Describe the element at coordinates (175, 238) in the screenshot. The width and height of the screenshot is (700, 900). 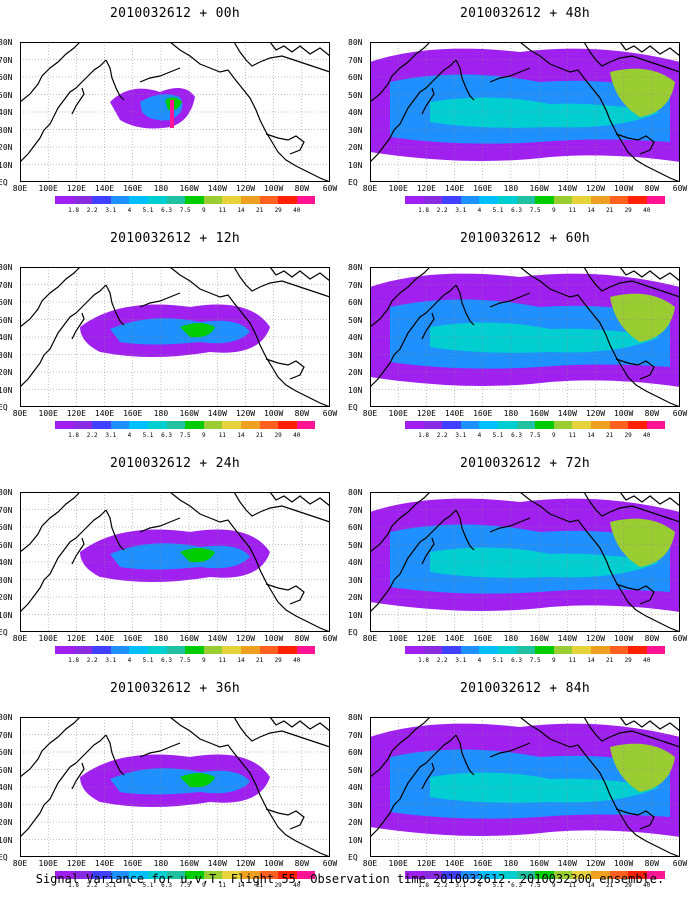
I see `panel-title: 2010032612 + 12h` at that location.